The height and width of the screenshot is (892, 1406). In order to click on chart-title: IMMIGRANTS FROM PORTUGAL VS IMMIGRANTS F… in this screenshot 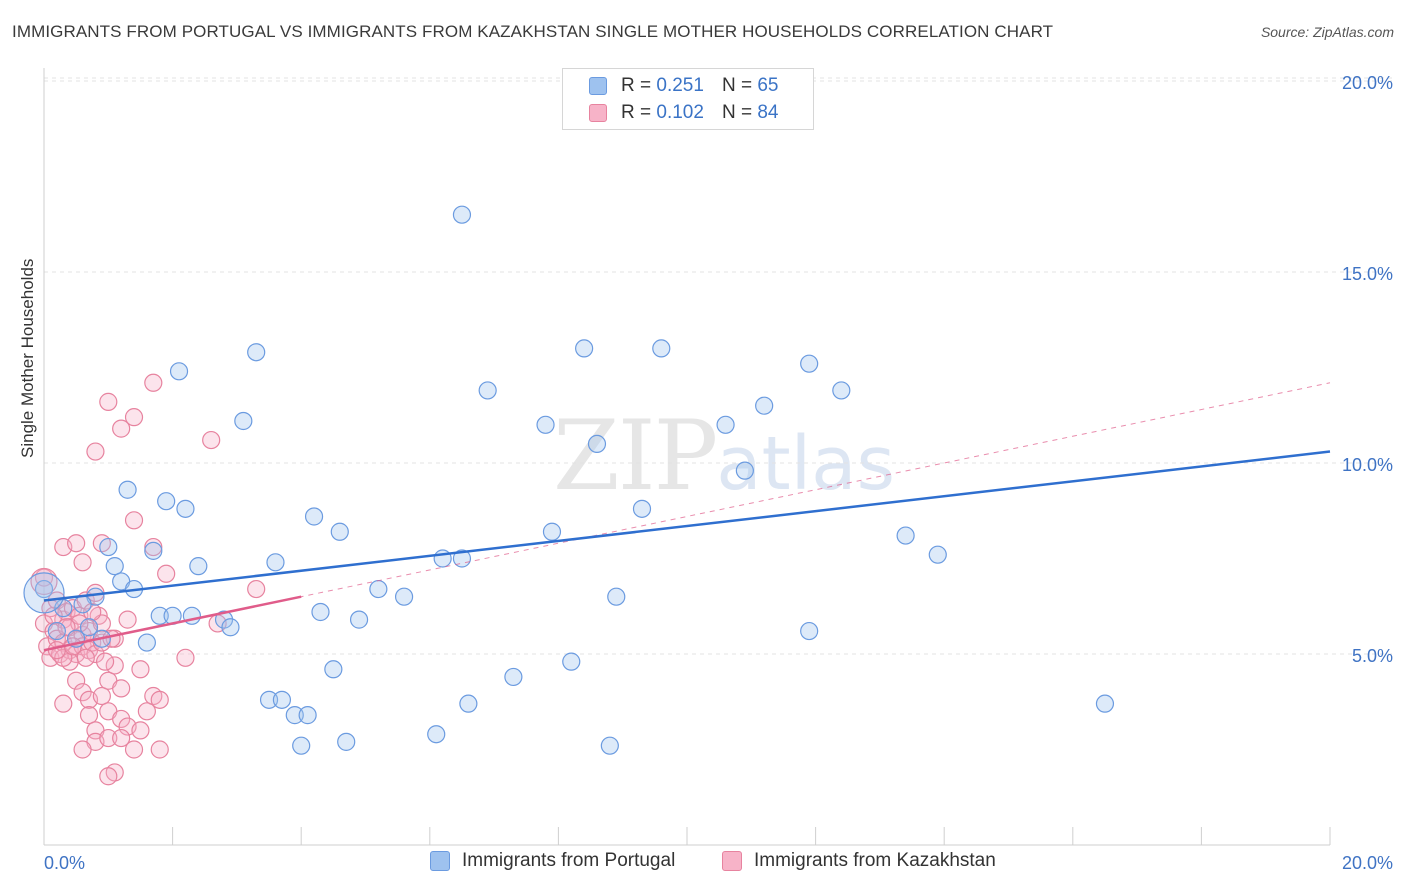, I will do `click(533, 31)`.